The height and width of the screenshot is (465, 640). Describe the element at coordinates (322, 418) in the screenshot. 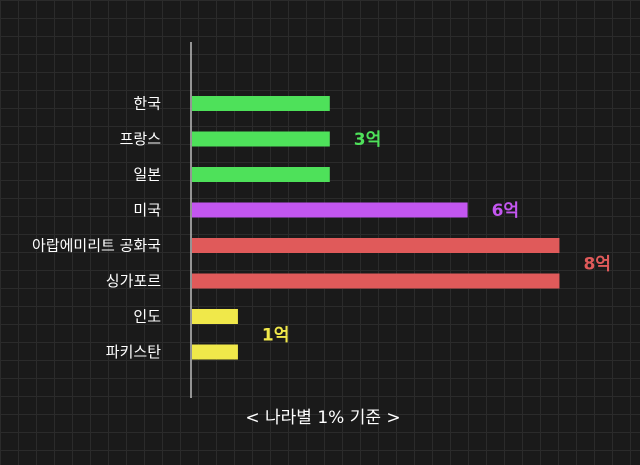

I see `chart-caption: < 나라별 1% 기준 >` at that location.